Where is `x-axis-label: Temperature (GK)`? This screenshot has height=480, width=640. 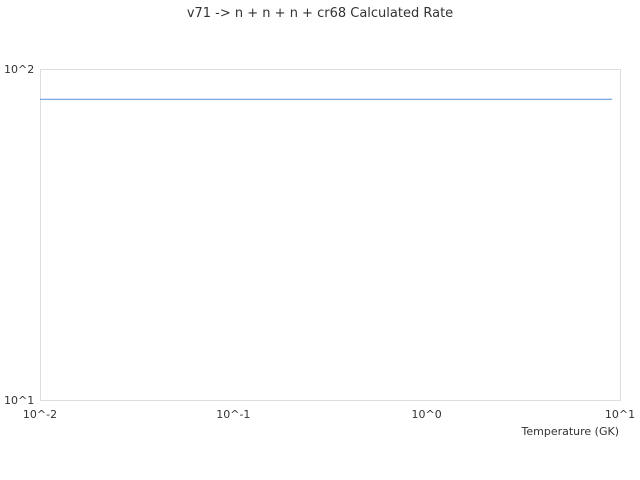
x-axis-label: Temperature (GK) is located at coordinates (570, 431).